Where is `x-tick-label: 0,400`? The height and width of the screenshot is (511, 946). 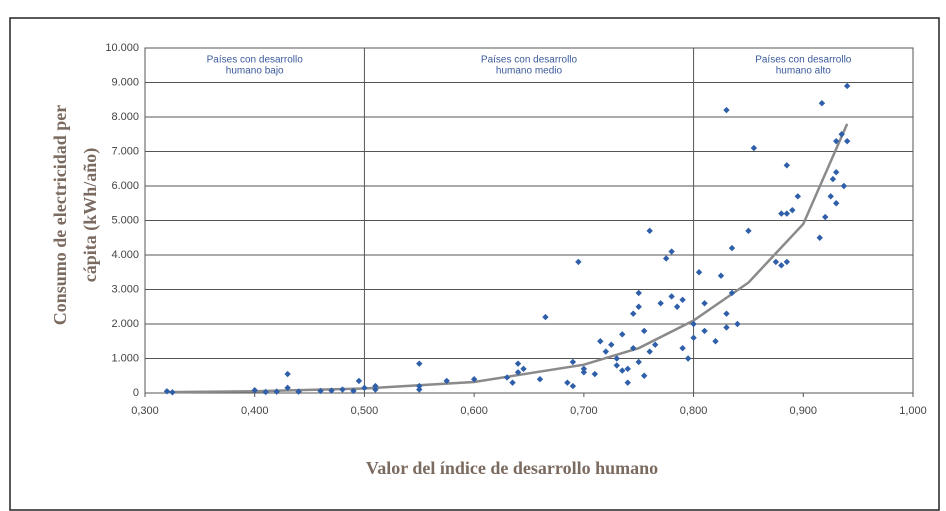 x-tick-label: 0,400 is located at coordinates (255, 411).